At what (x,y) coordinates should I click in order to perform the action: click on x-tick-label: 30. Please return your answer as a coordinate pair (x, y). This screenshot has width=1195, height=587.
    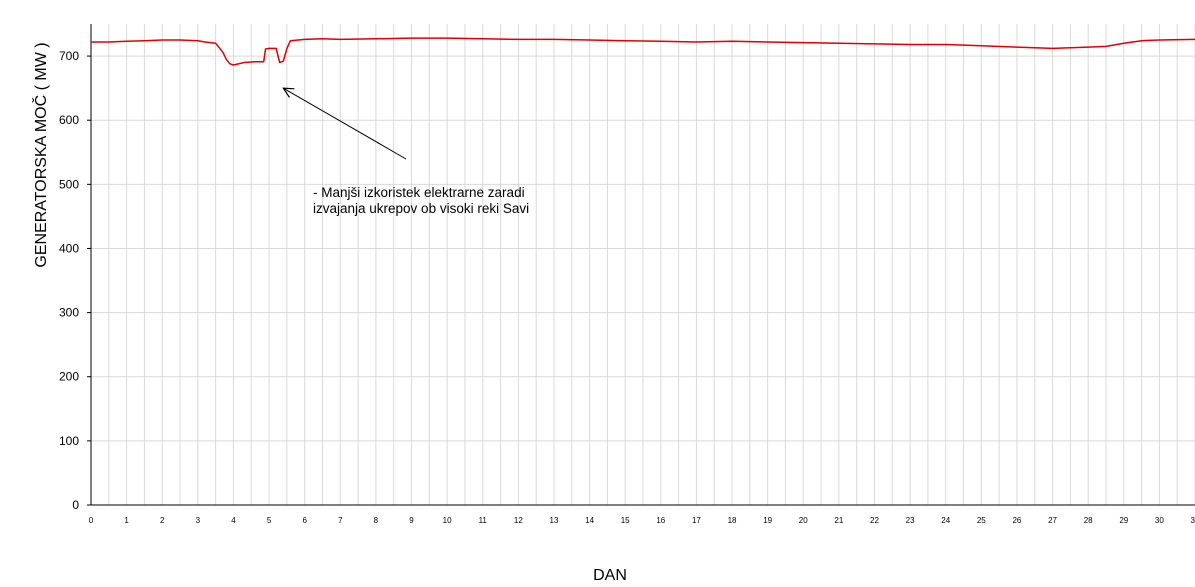
    Looking at the image, I should click on (1159, 520).